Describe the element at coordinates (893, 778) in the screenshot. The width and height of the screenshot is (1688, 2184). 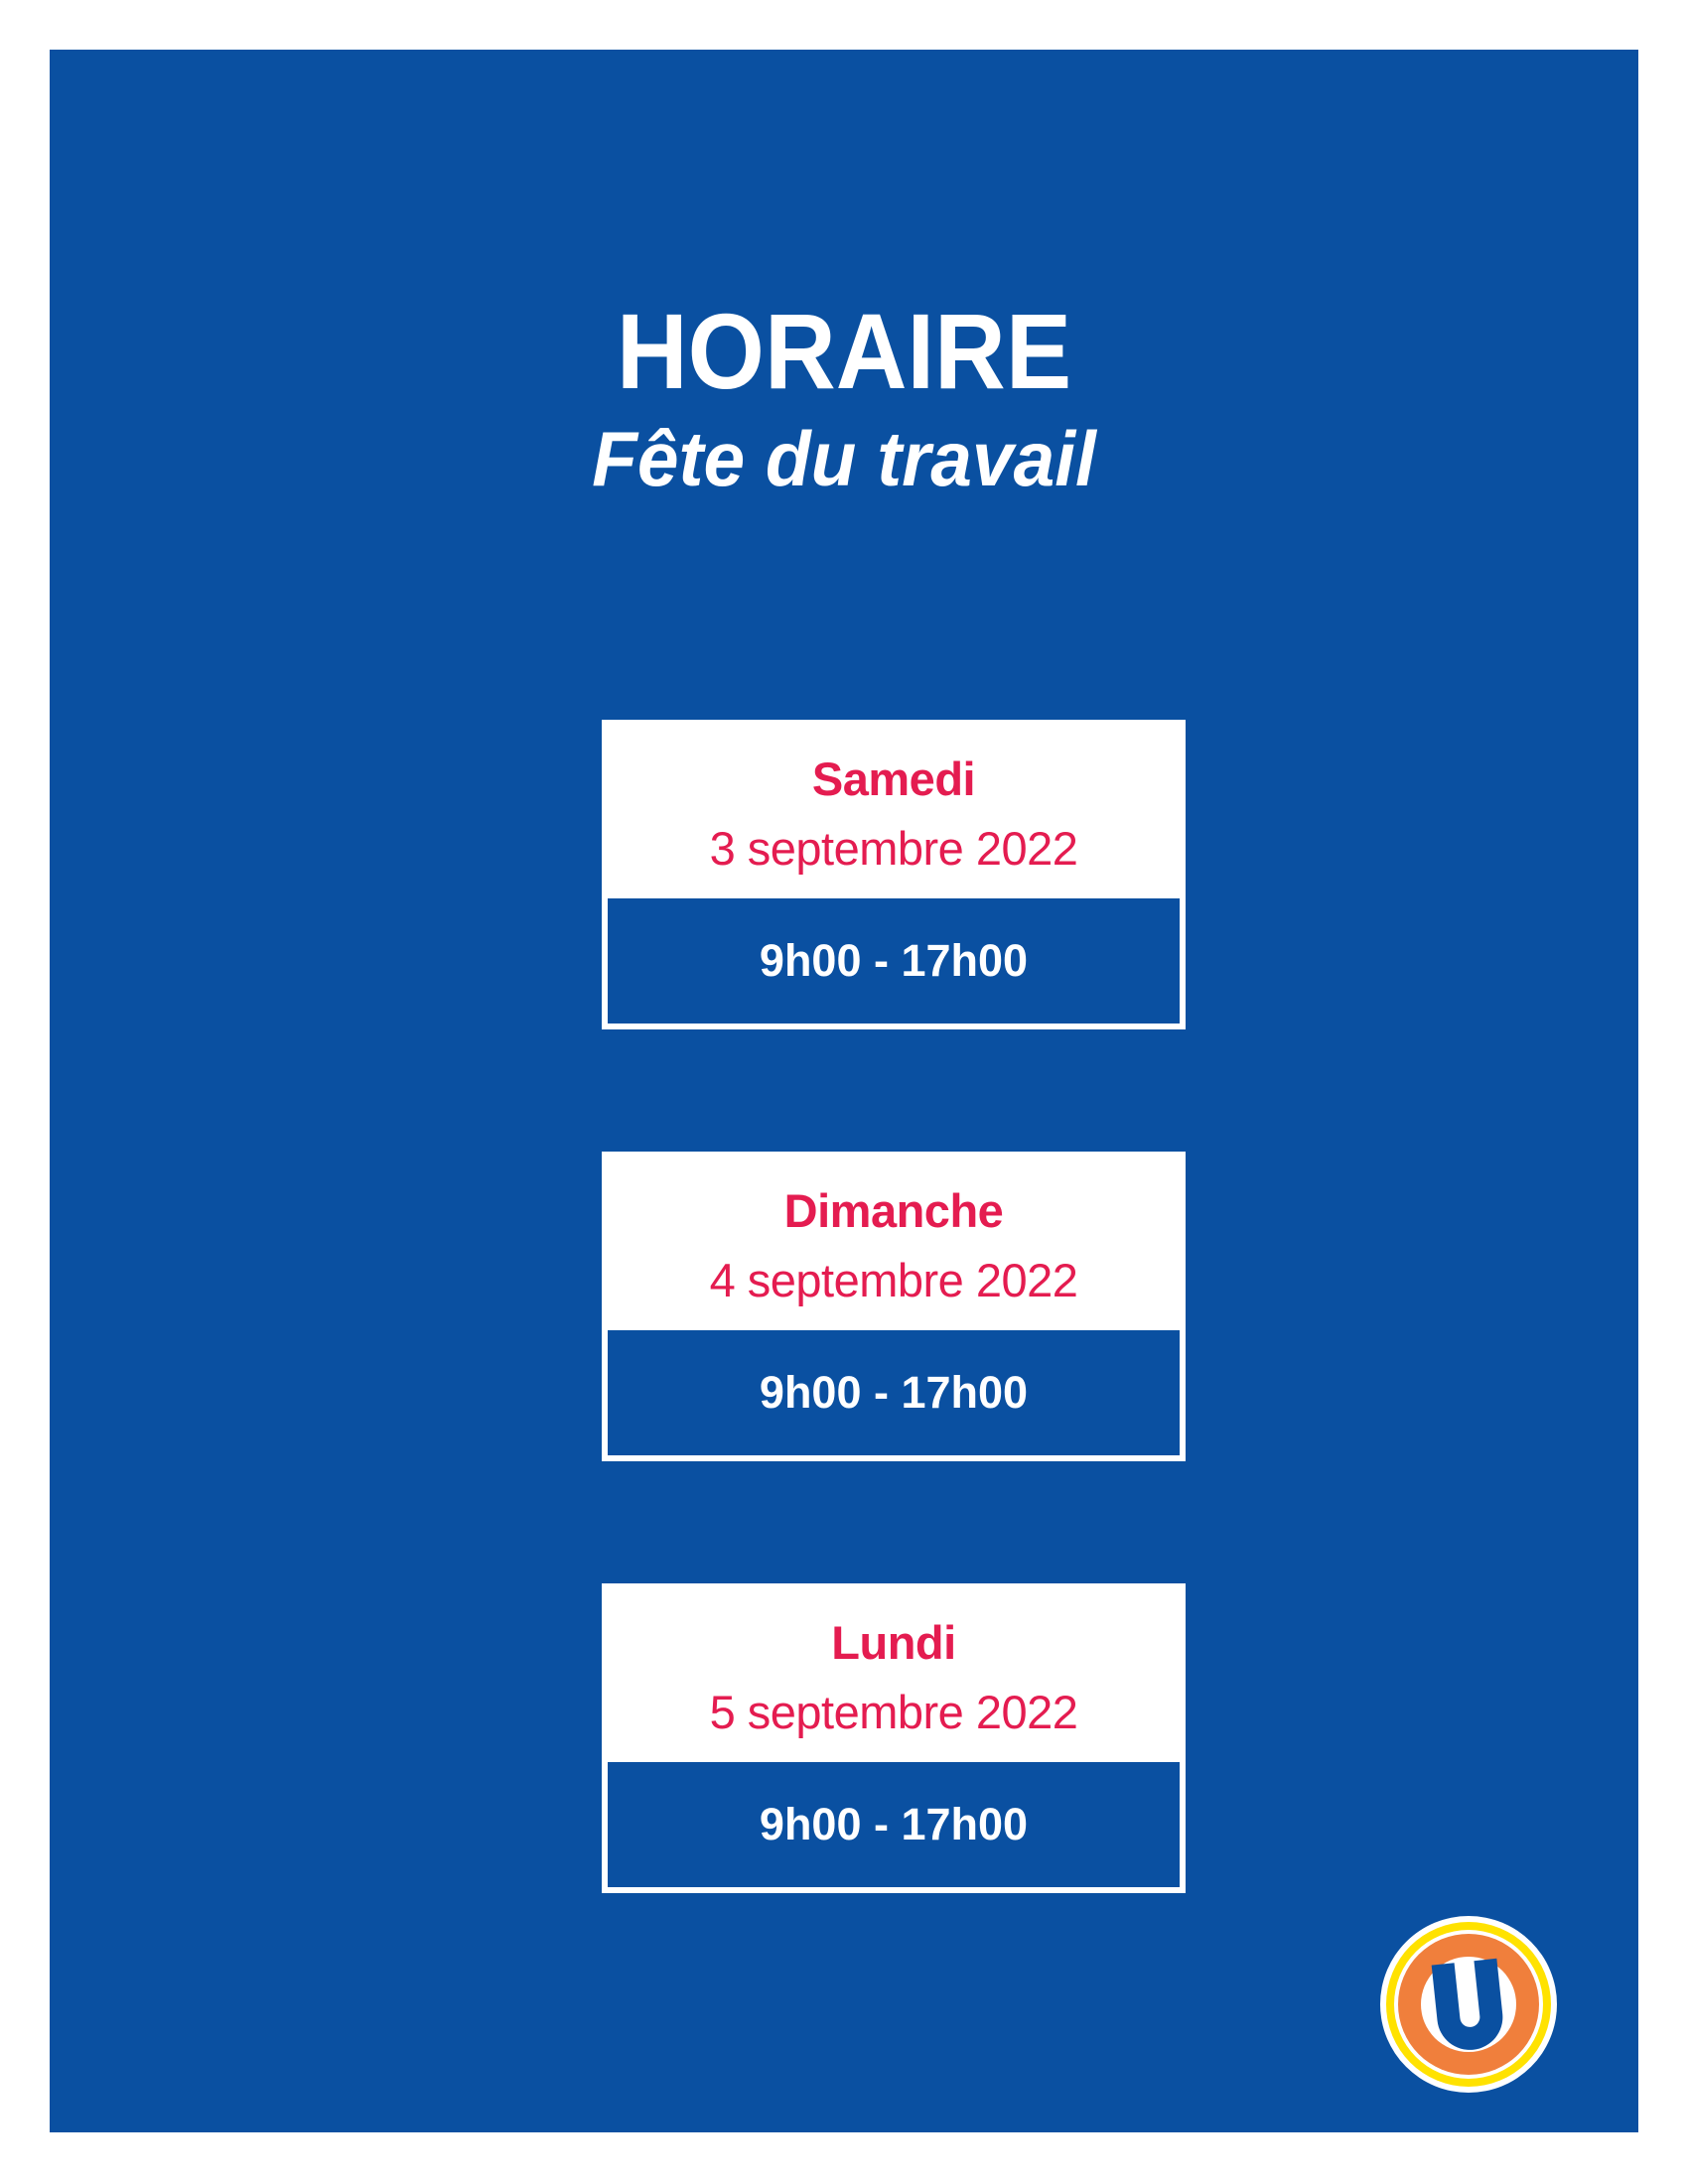
I see `schedule-day-name: Samedi` at that location.